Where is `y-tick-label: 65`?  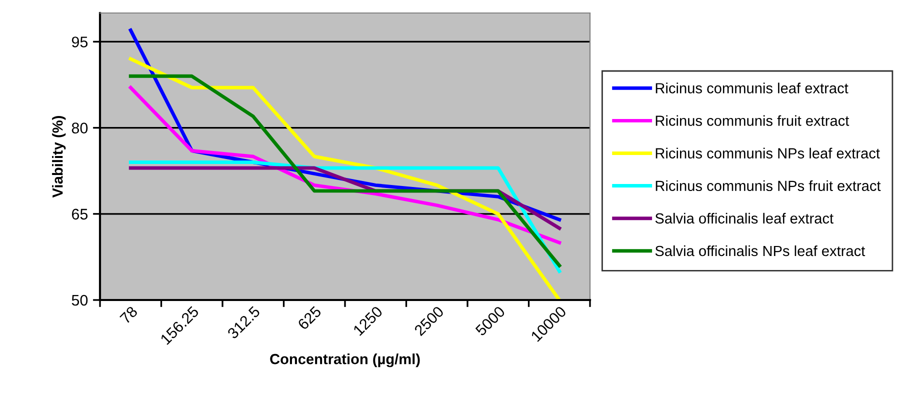
y-tick-label: 65 is located at coordinates (80, 214).